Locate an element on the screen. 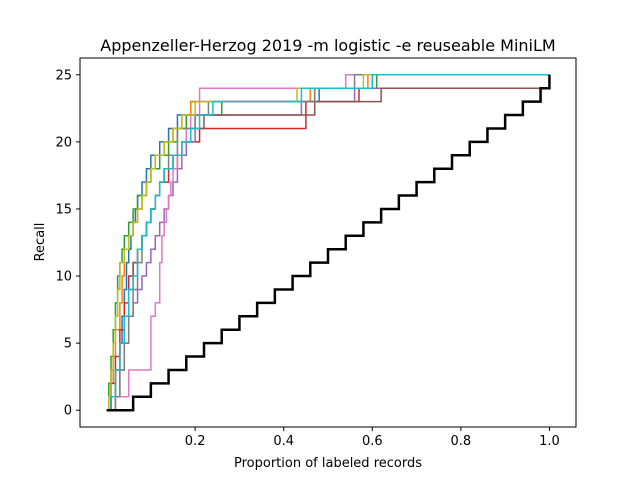 This screenshot has height=480, width=640. x-tick-label: 0.6 is located at coordinates (372, 441).